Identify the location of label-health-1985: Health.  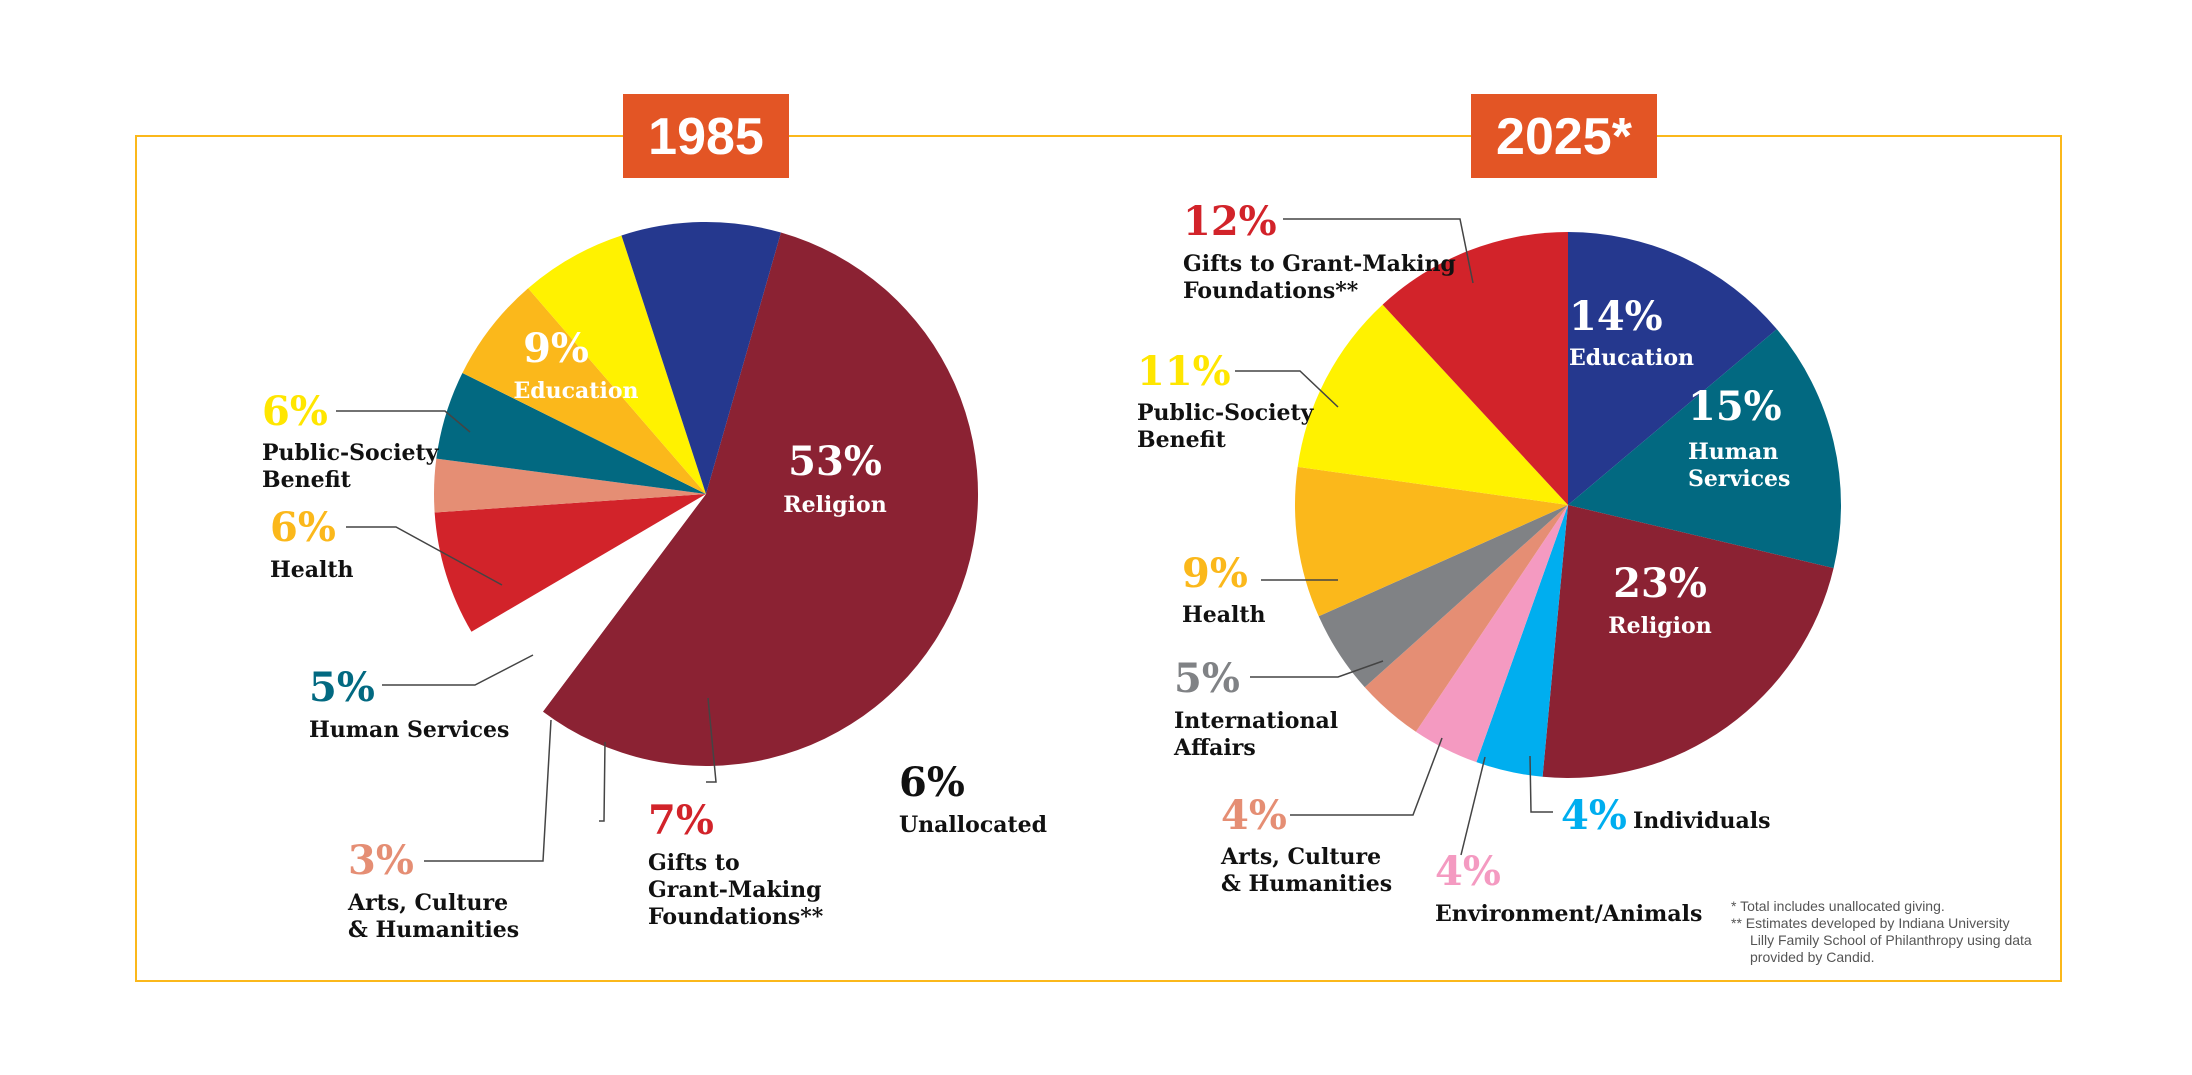
(312, 570).